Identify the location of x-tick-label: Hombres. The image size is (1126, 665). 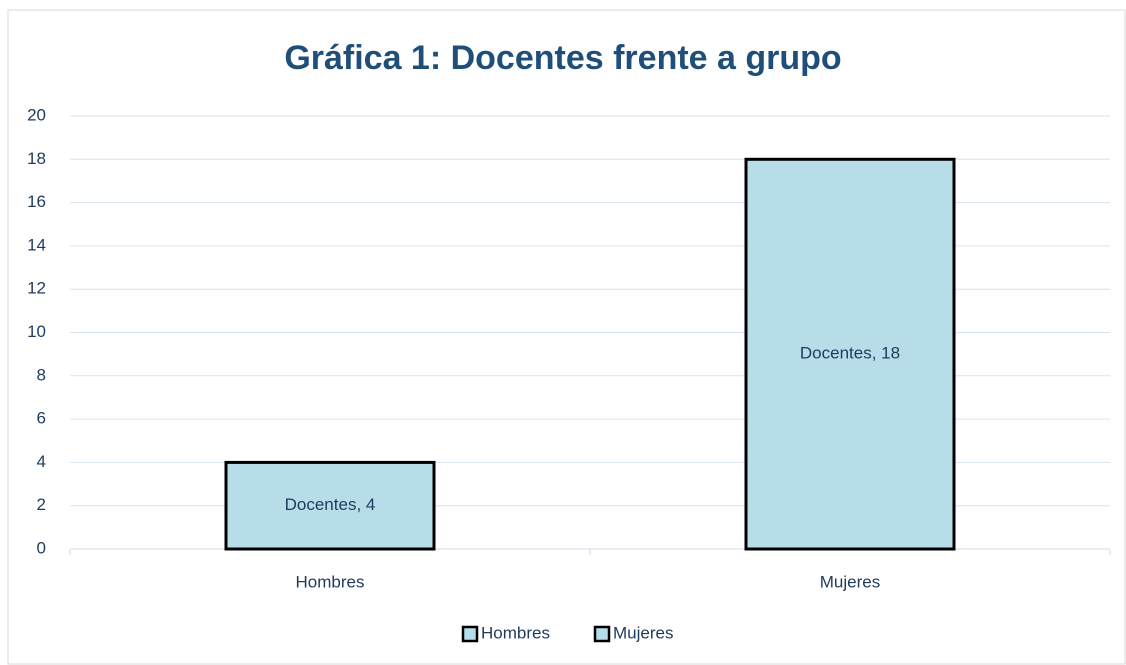
(330, 581).